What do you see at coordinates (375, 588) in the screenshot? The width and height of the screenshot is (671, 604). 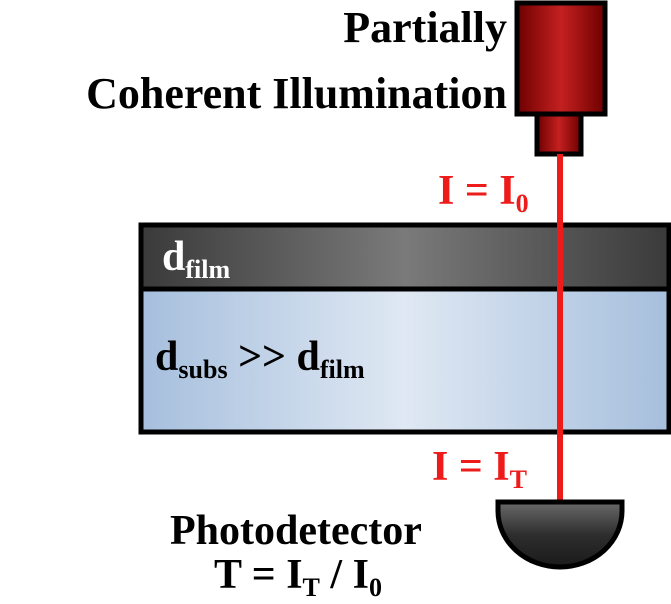 I see `formula-sub-b: 0` at bounding box center [375, 588].